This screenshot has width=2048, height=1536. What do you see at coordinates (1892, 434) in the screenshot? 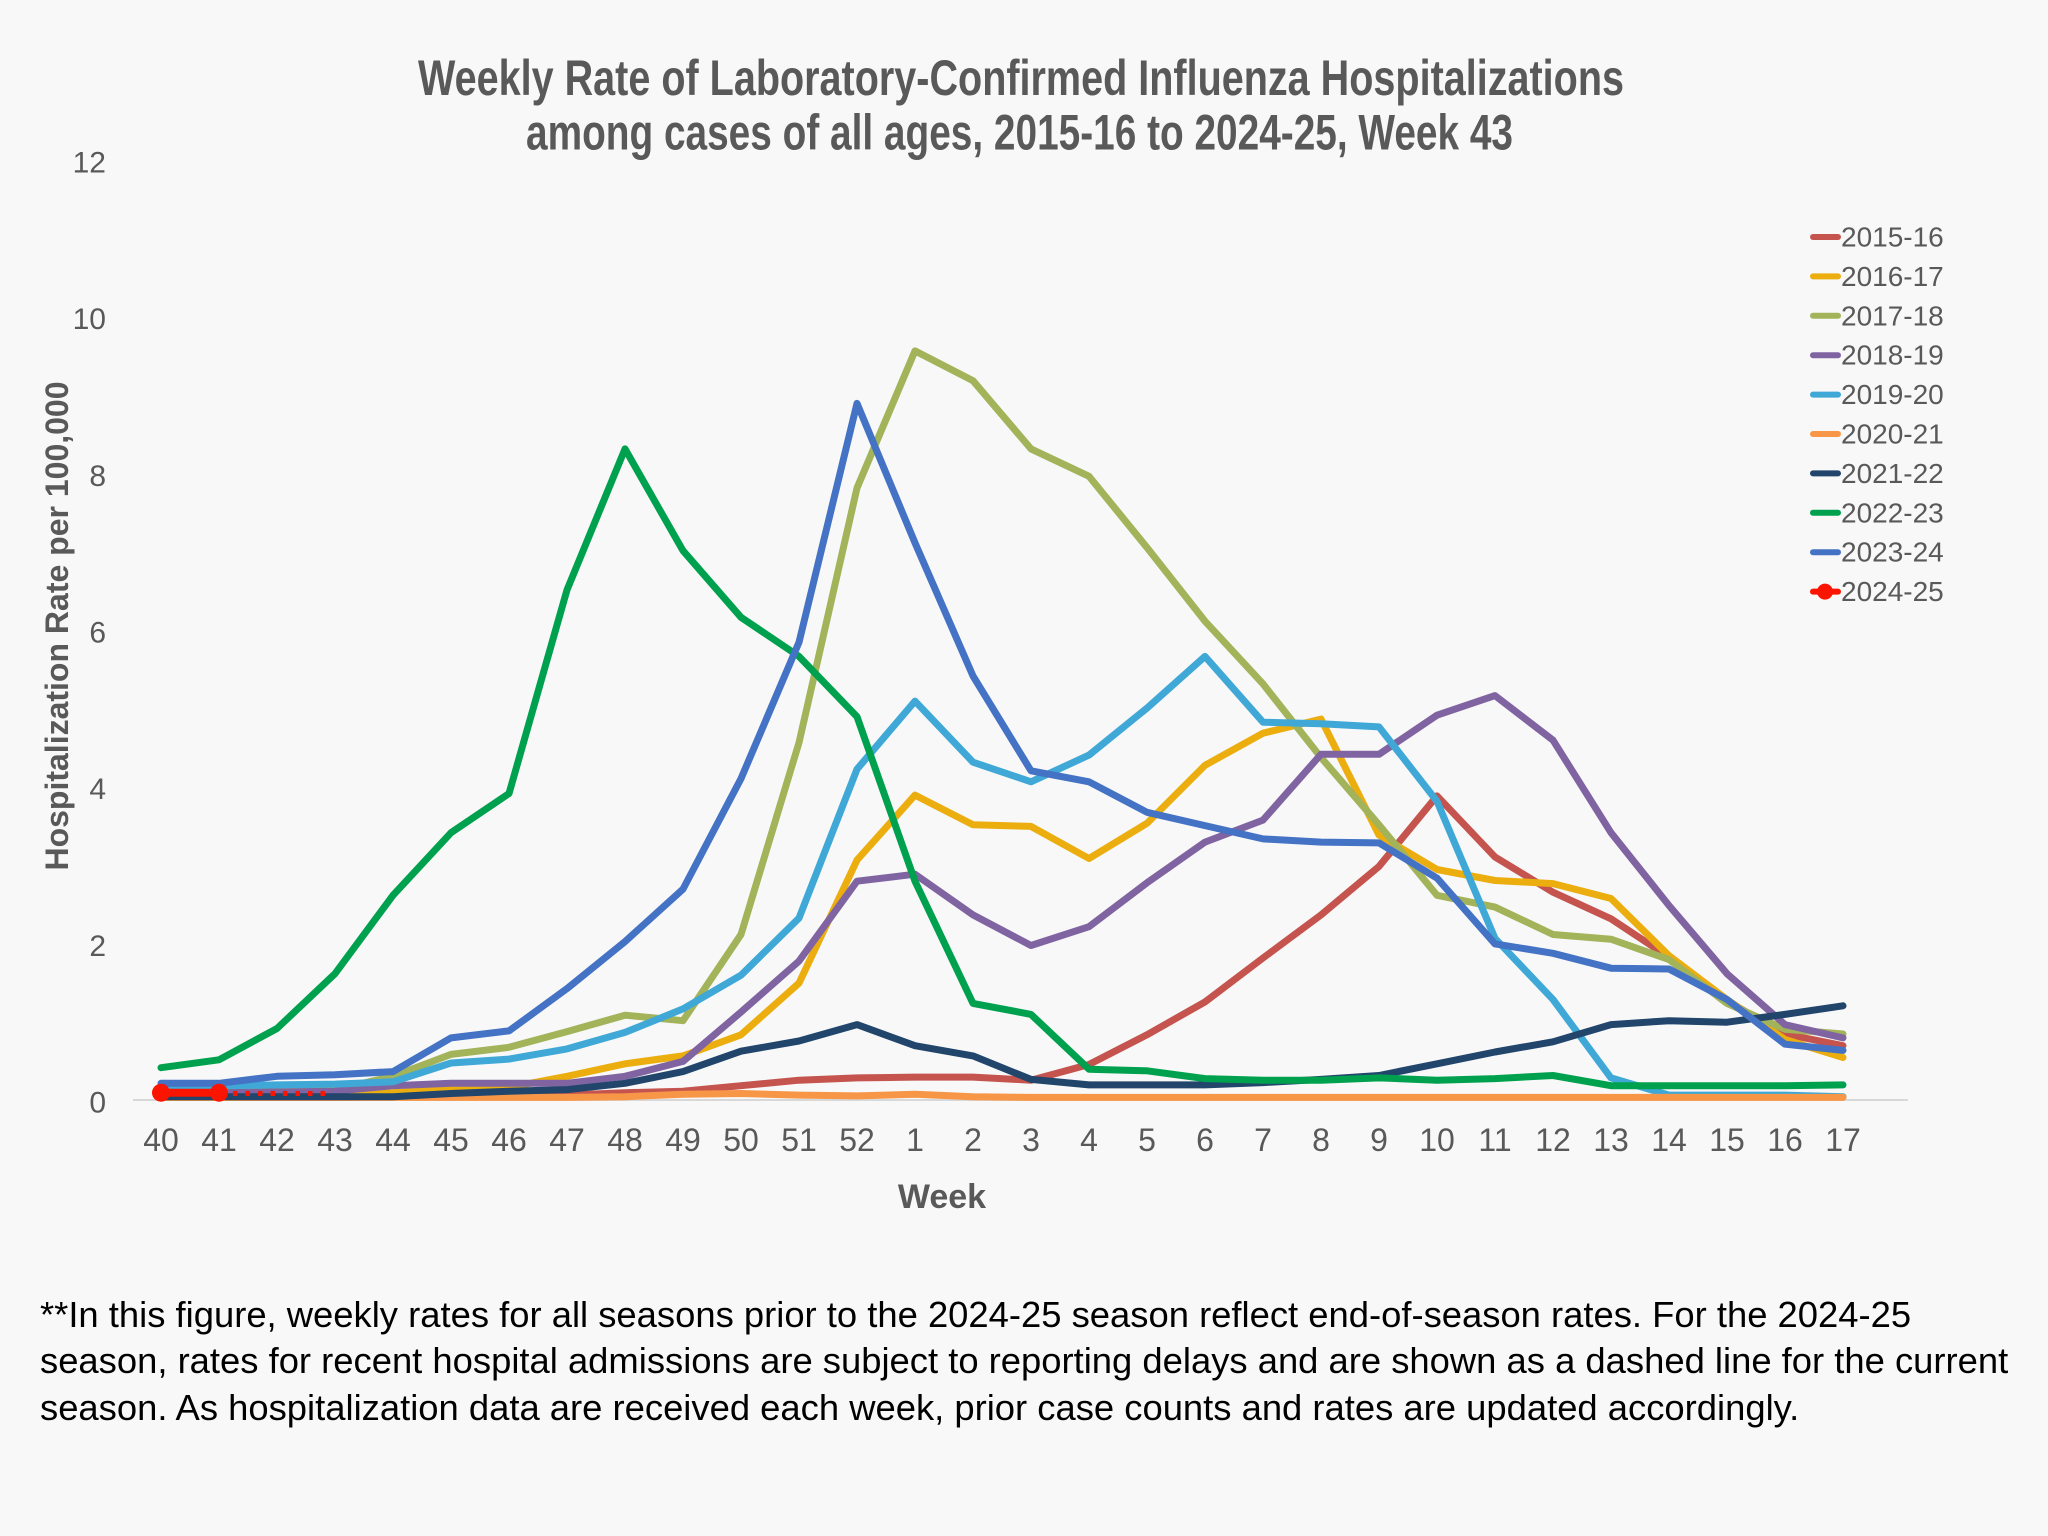
I see `svg-text: 2020-21` at bounding box center [1892, 434].